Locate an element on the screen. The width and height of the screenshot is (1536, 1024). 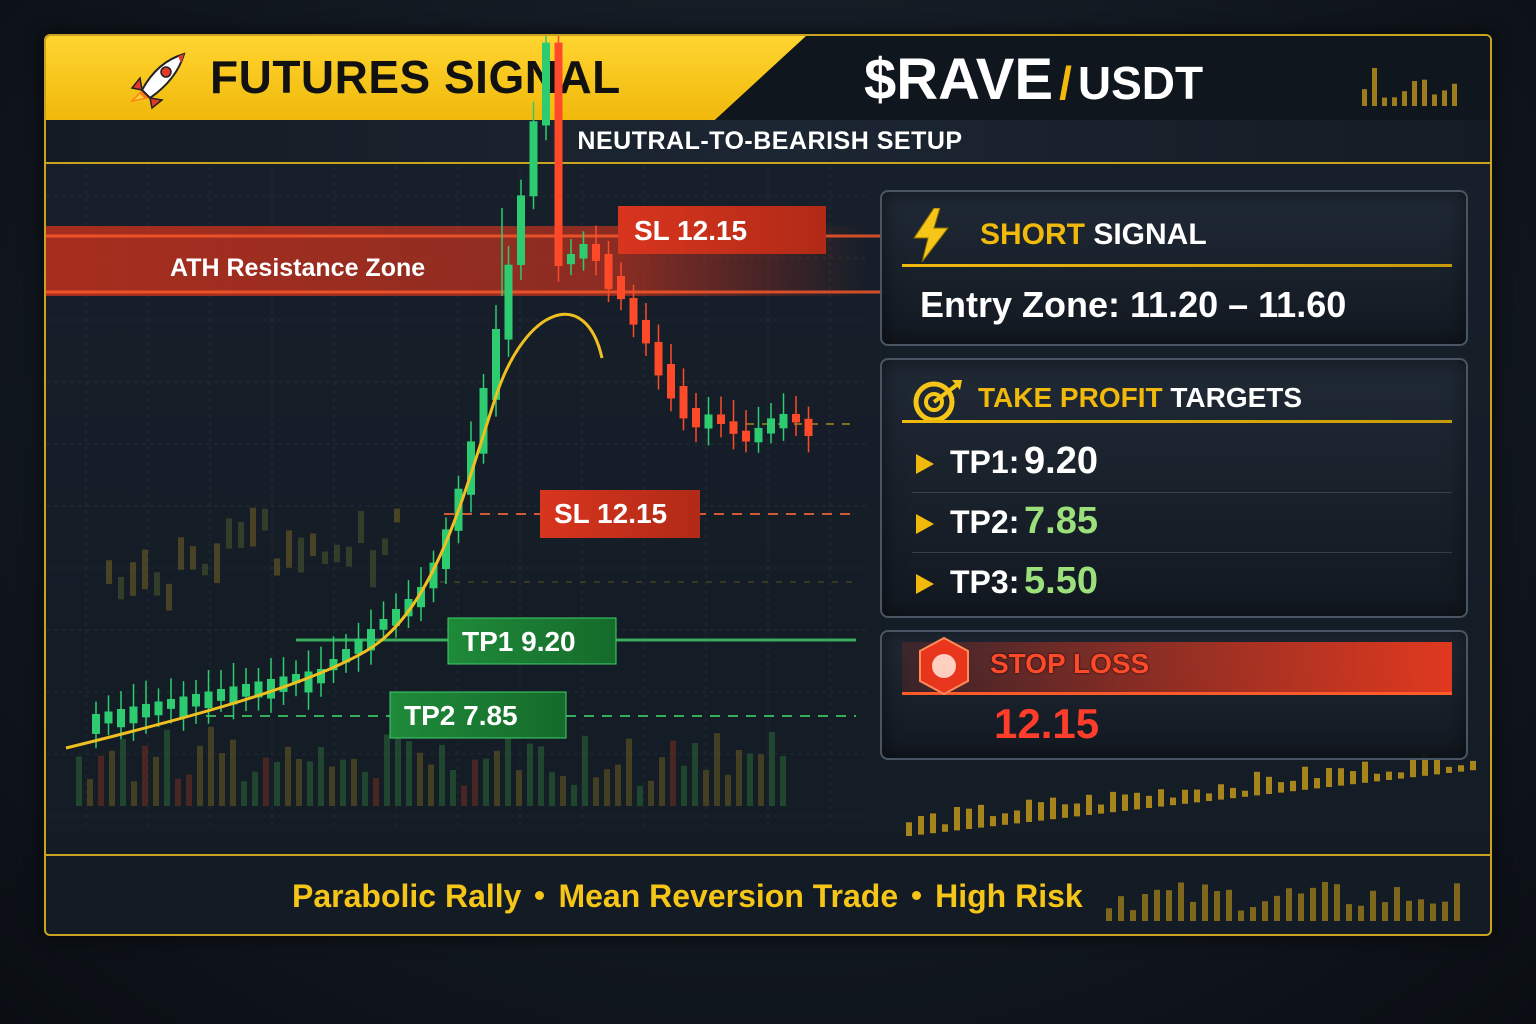
tp1-target-label: TP1: is located at coordinates (985, 462).